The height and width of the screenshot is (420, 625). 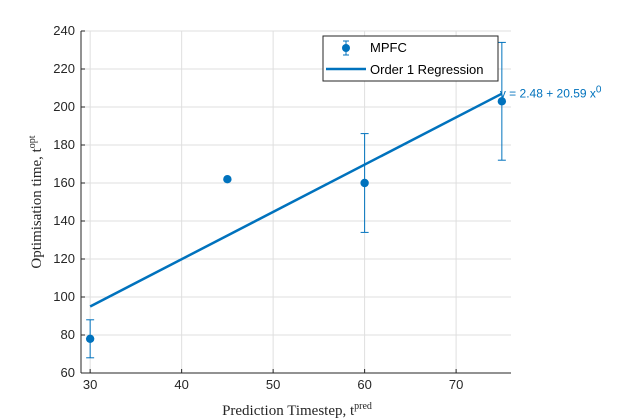 What do you see at coordinates (346, 48) in the screenshot?
I see `legend-marker-mpfc` at bounding box center [346, 48].